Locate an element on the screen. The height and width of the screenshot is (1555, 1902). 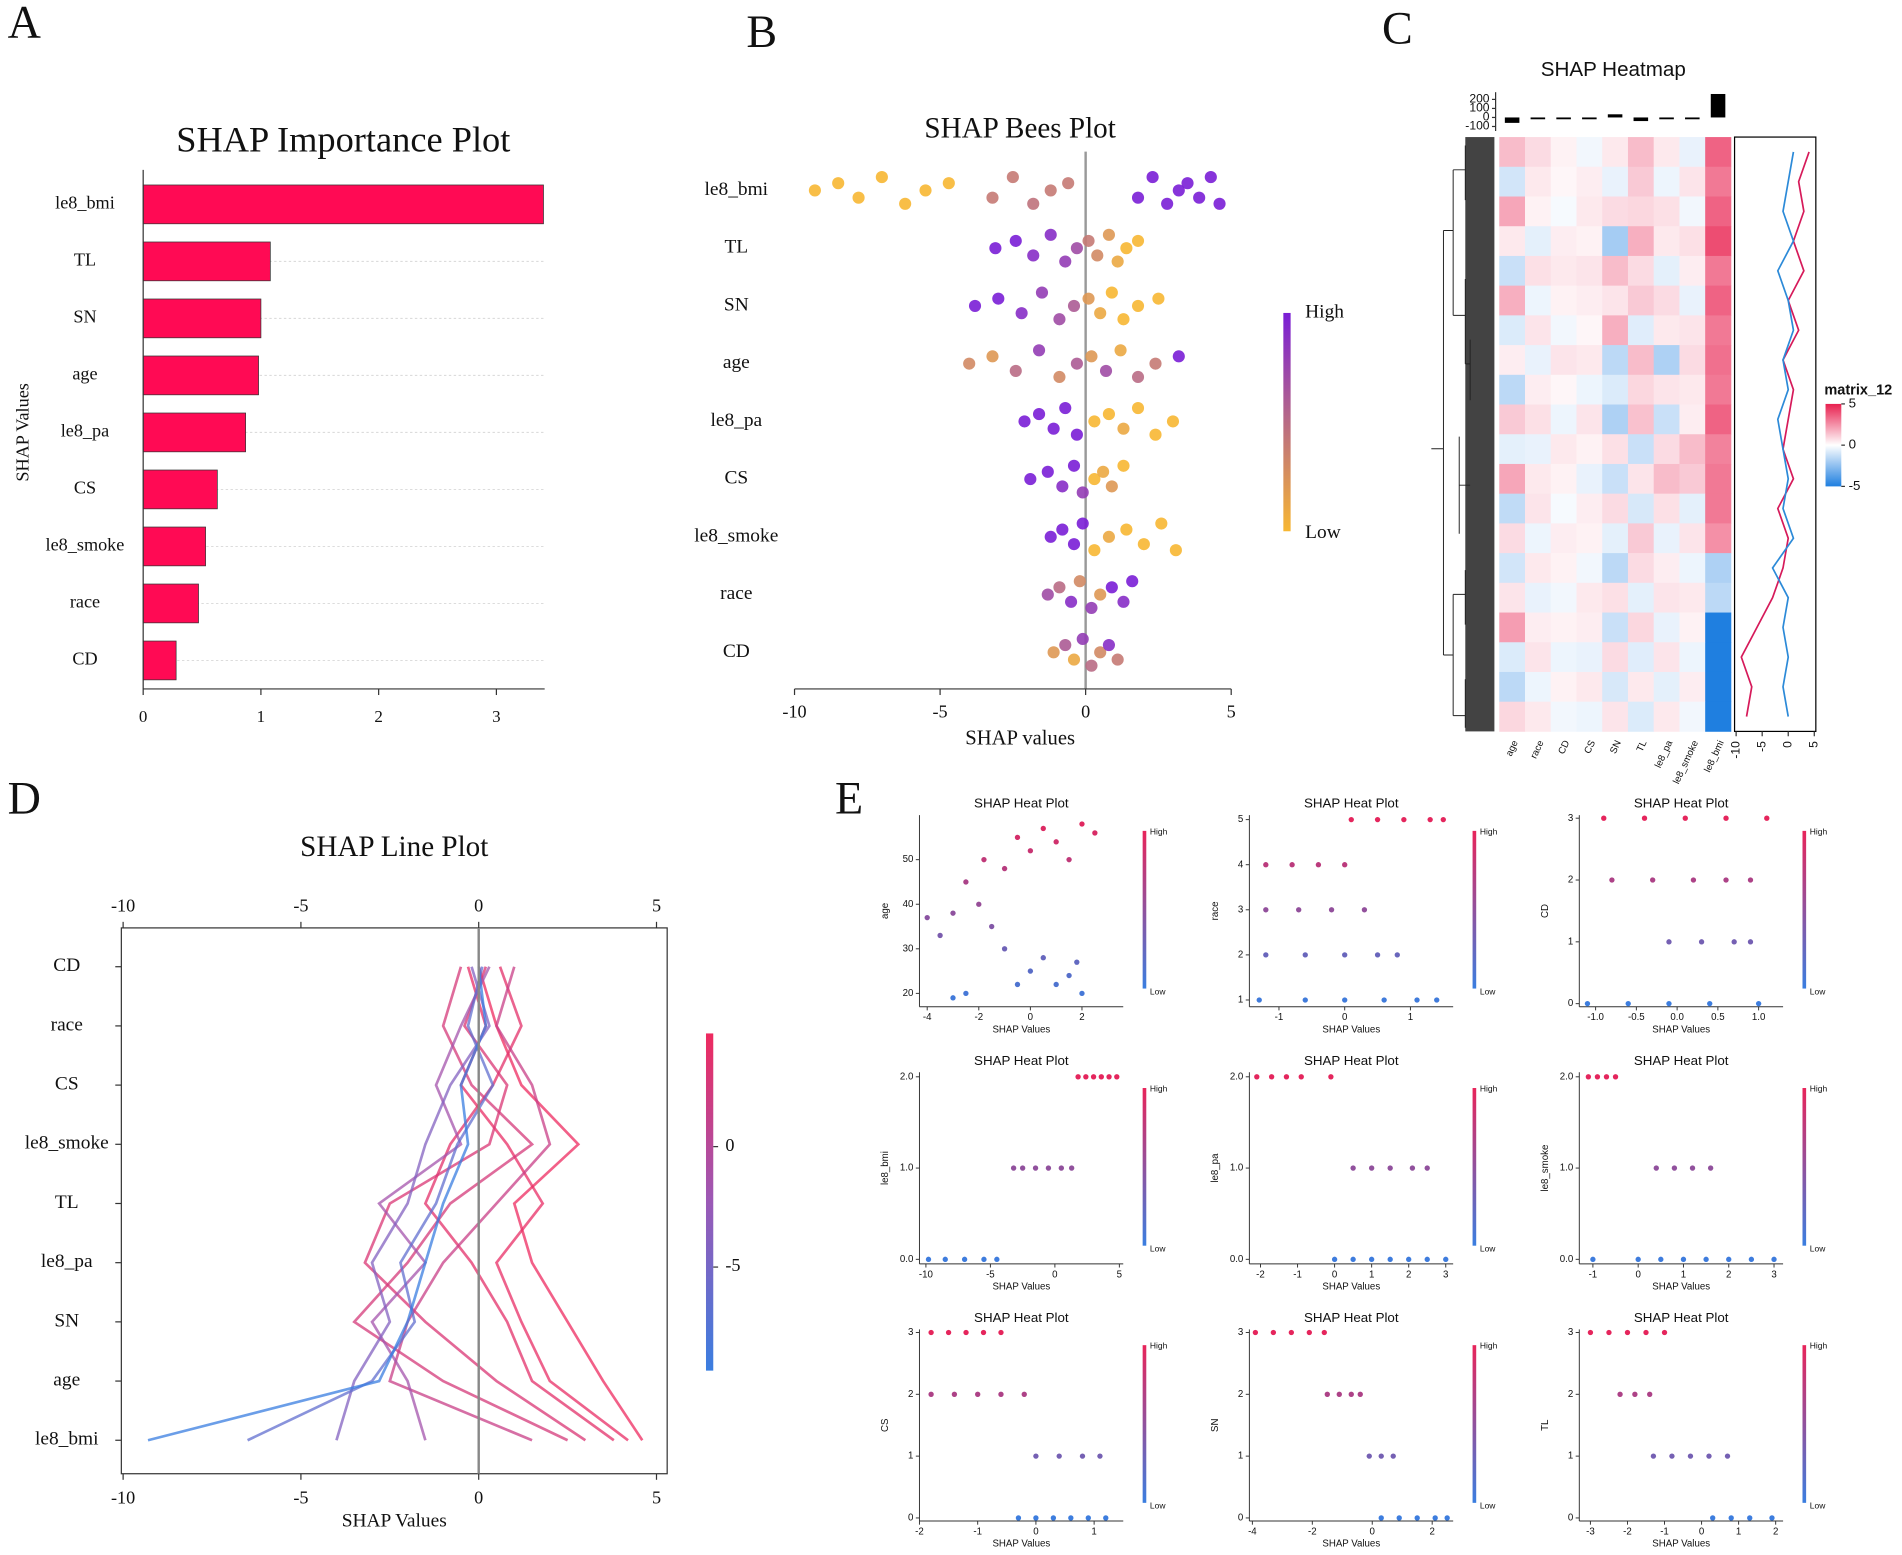
y-tick-label: 2.0 is located at coordinates (1567, 1076).